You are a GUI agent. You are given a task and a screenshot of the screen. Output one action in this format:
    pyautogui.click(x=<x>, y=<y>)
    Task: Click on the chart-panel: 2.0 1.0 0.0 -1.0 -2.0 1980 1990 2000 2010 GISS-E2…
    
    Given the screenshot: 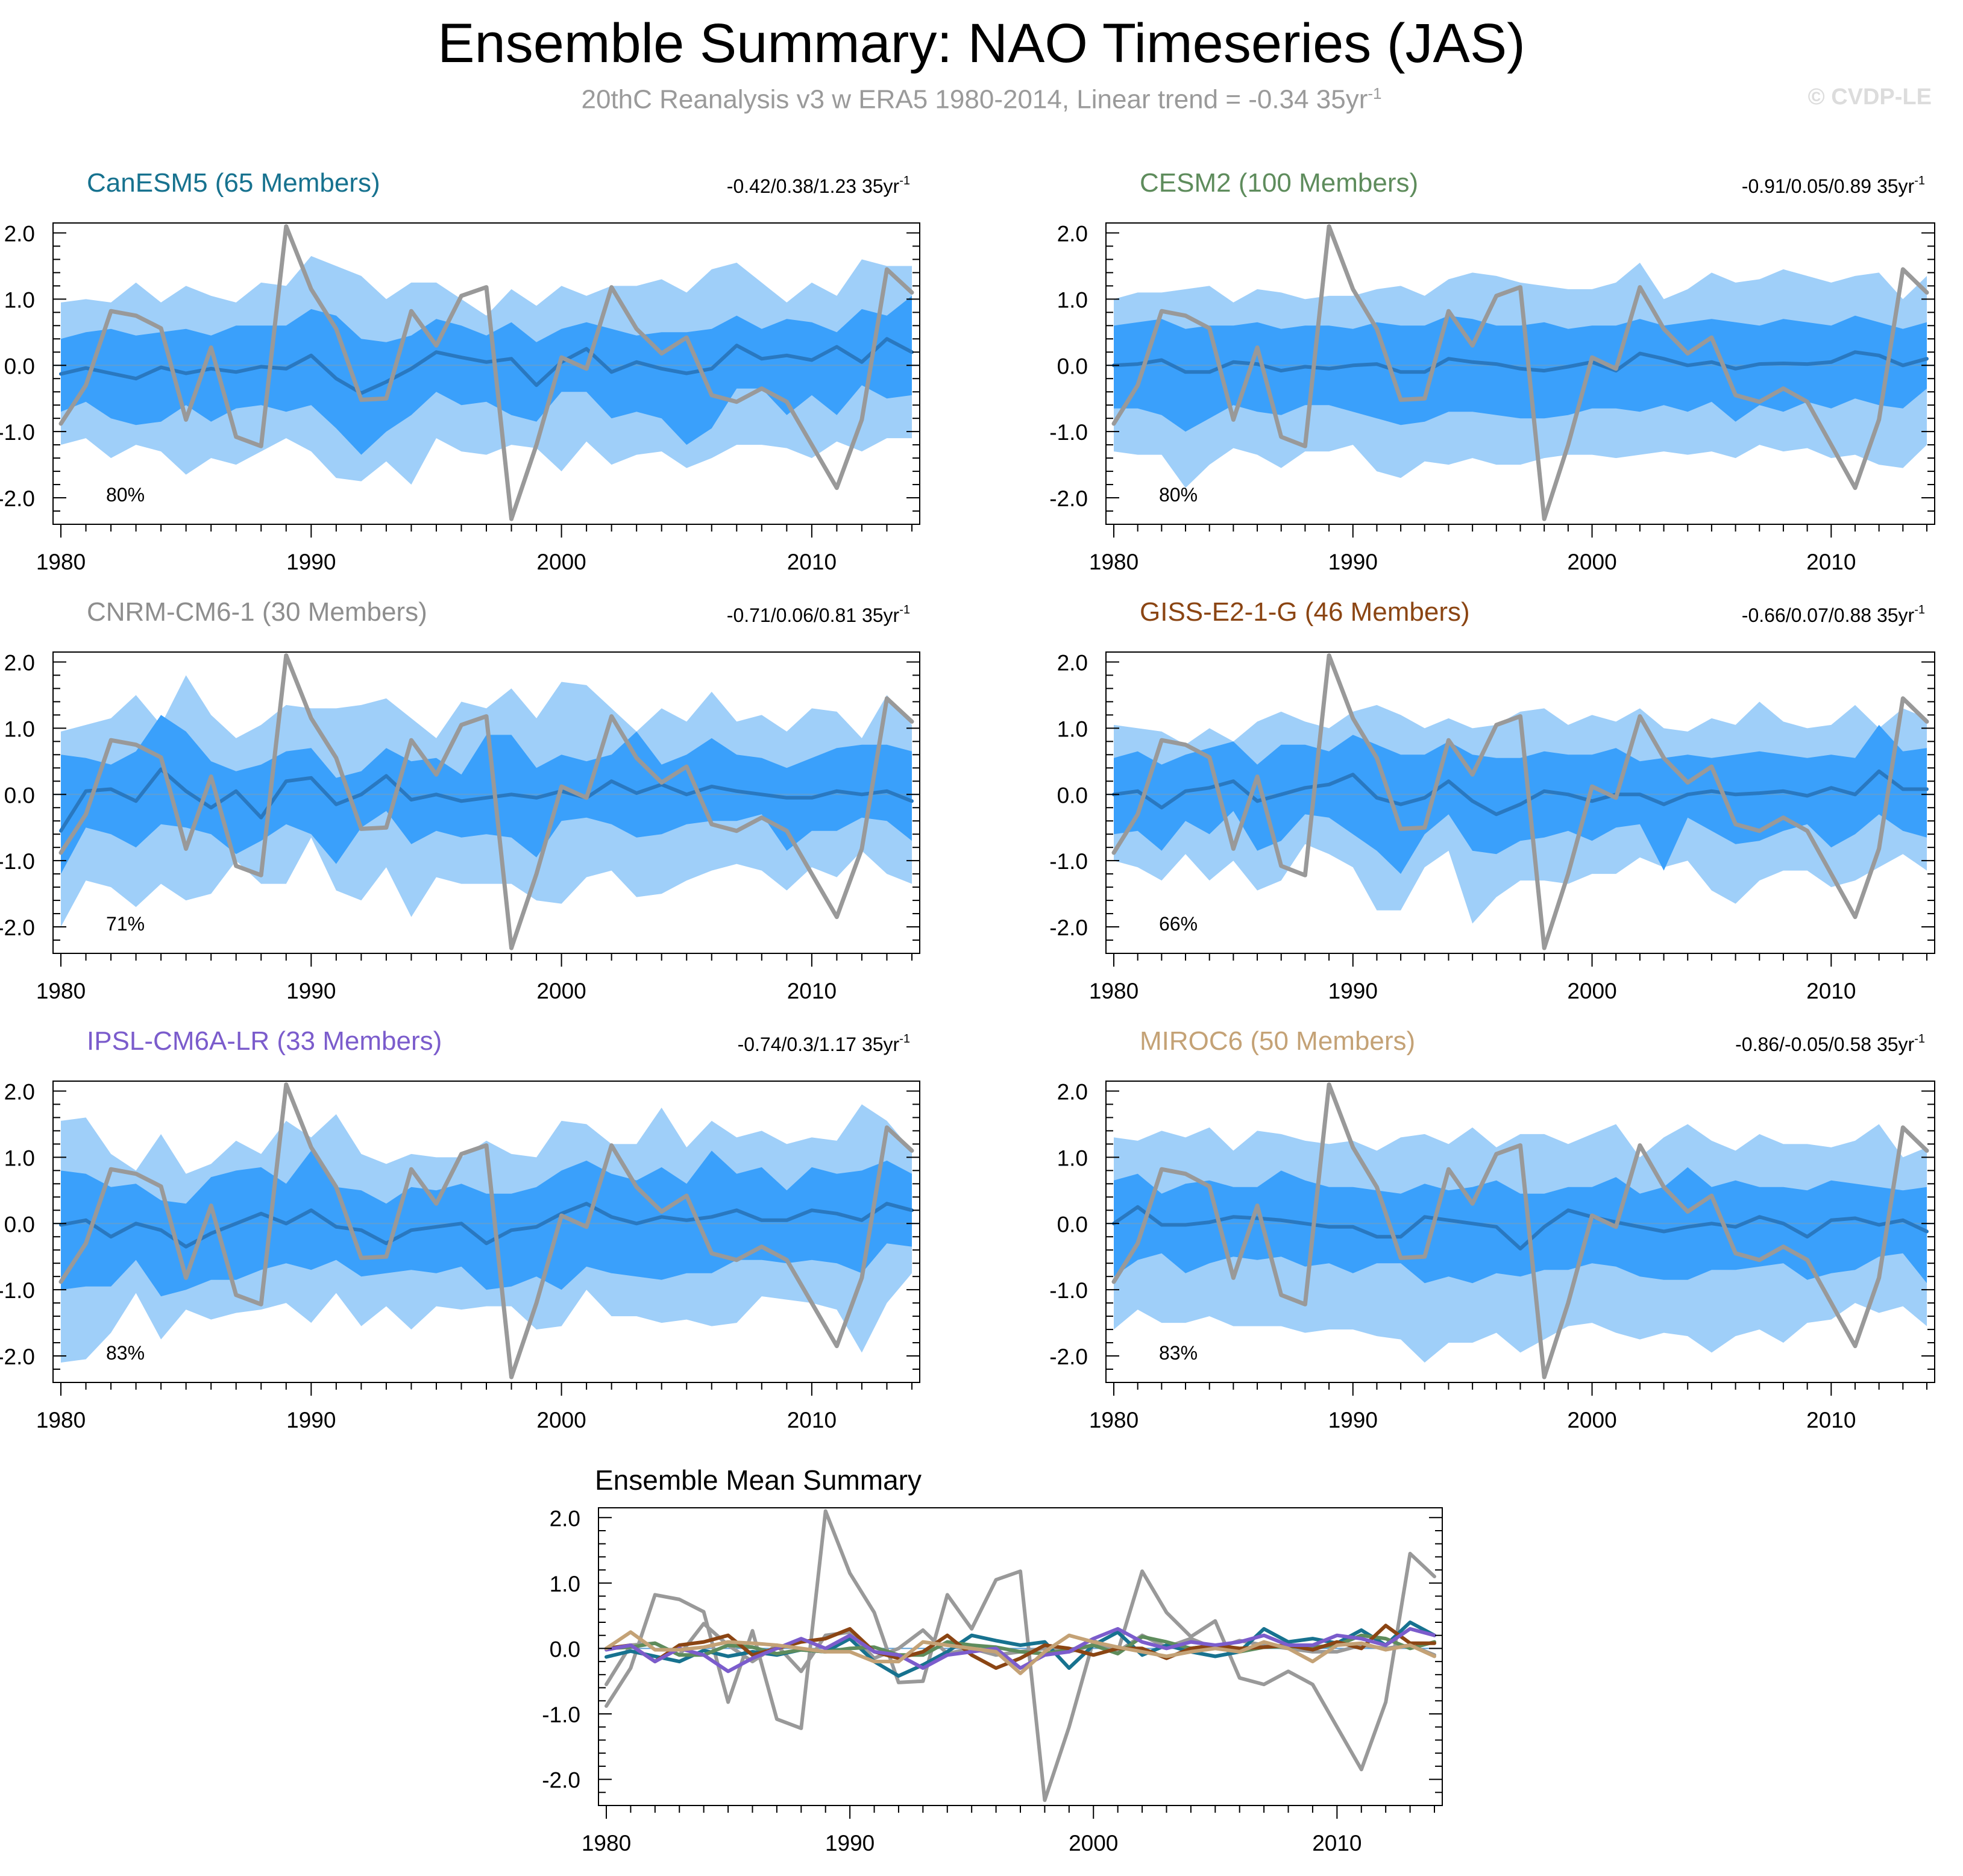 What is the action you would take?
    pyautogui.click(x=1492, y=800)
    